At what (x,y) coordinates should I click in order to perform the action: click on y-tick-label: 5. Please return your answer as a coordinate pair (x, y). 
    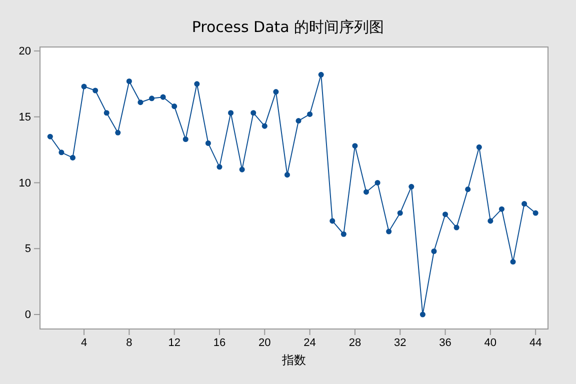
    Looking at the image, I should click on (27, 249).